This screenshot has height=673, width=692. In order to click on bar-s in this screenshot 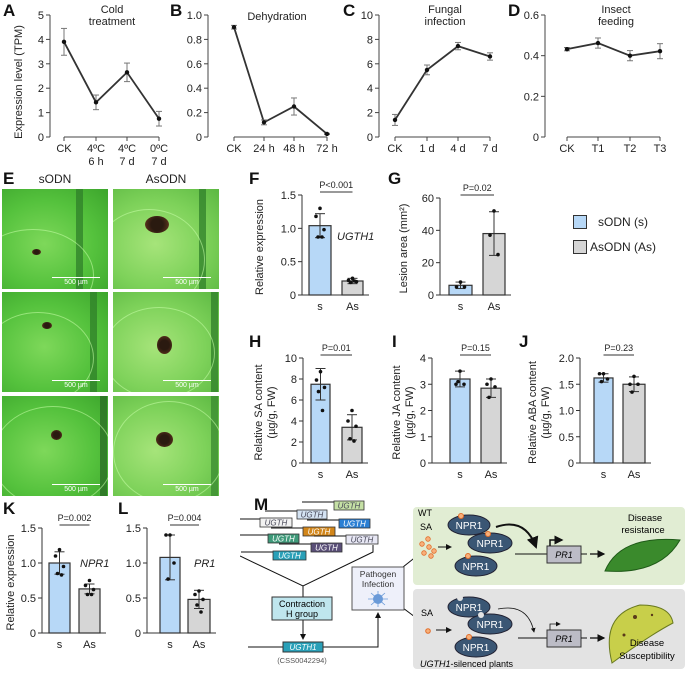, I will do `click(603, 420)`.